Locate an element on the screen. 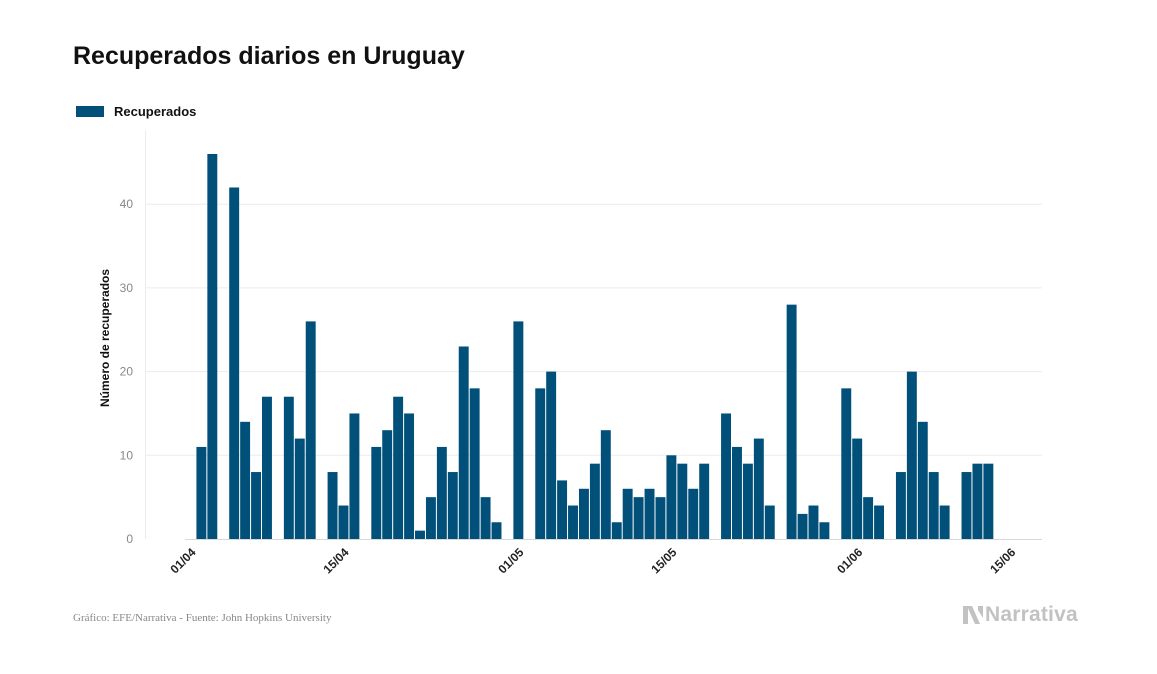 The height and width of the screenshot is (674, 1157). y-axis-ticks: 0 10 20 30 40 is located at coordinates (127, 371).